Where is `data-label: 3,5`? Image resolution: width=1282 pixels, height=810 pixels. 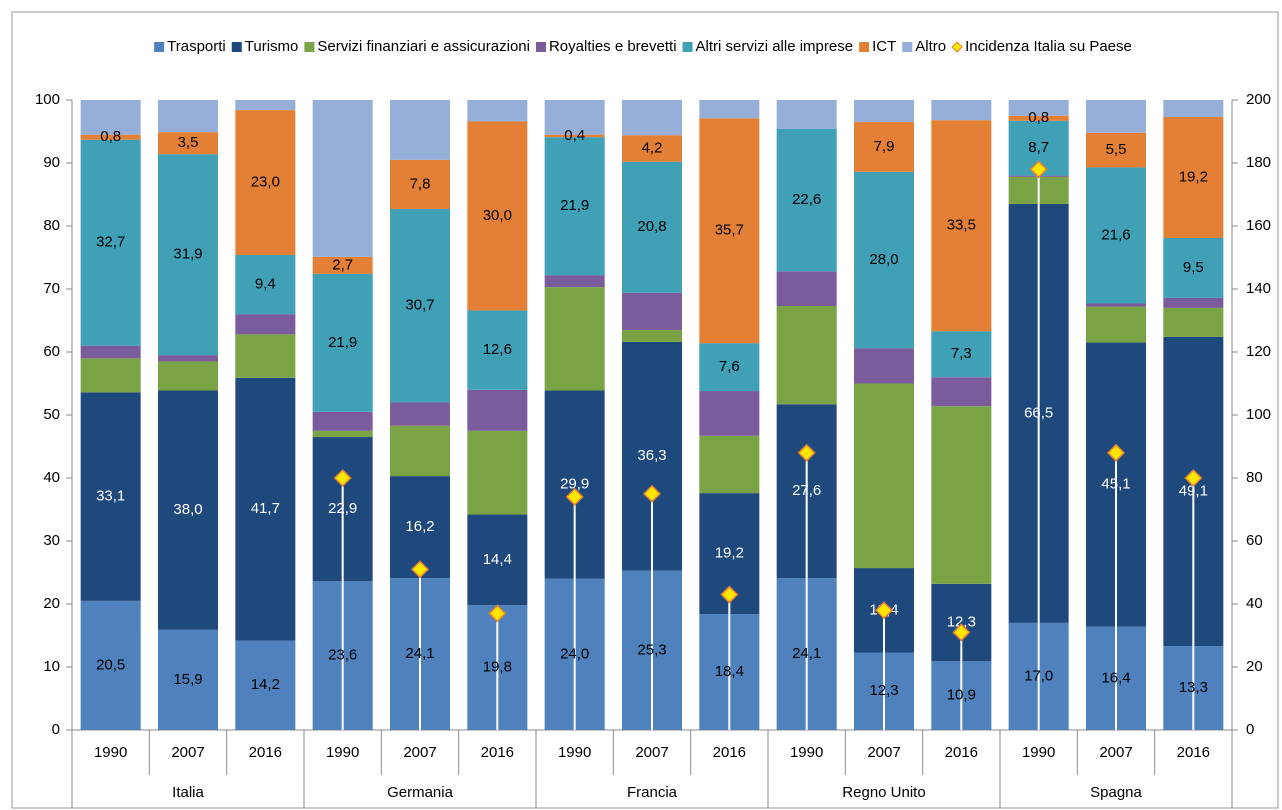 data-label: 3,5 is located at coordinates (188, 142).